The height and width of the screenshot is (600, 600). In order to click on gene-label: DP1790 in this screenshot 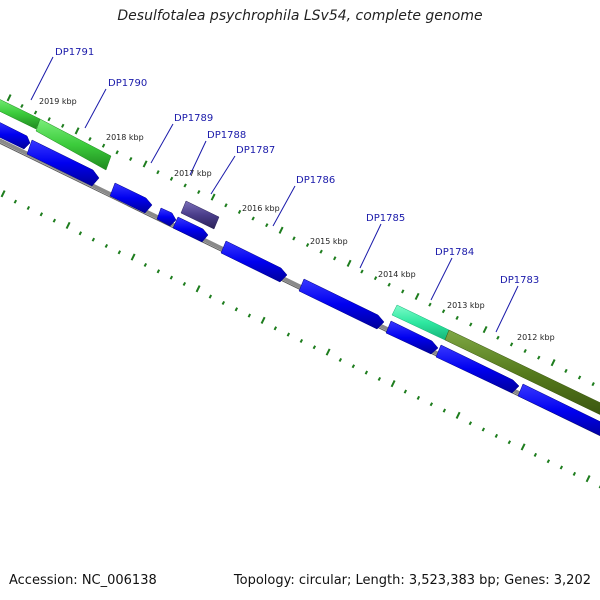, I will do `click(127, 83)`.